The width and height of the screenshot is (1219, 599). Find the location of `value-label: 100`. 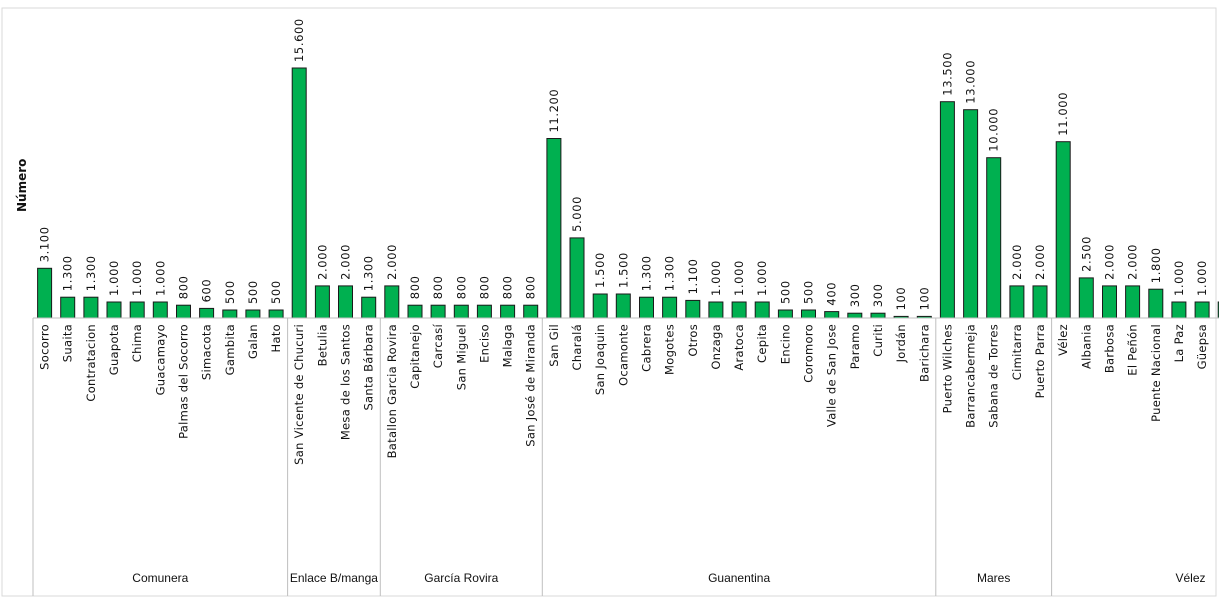

value-label: 100 is located at coordinates (924, 299).